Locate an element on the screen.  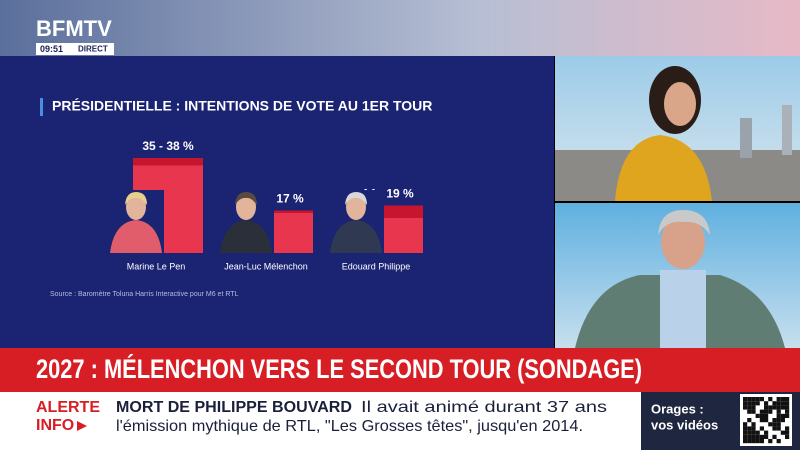
live-label: DIRECT is located at coordinates (93, 49).